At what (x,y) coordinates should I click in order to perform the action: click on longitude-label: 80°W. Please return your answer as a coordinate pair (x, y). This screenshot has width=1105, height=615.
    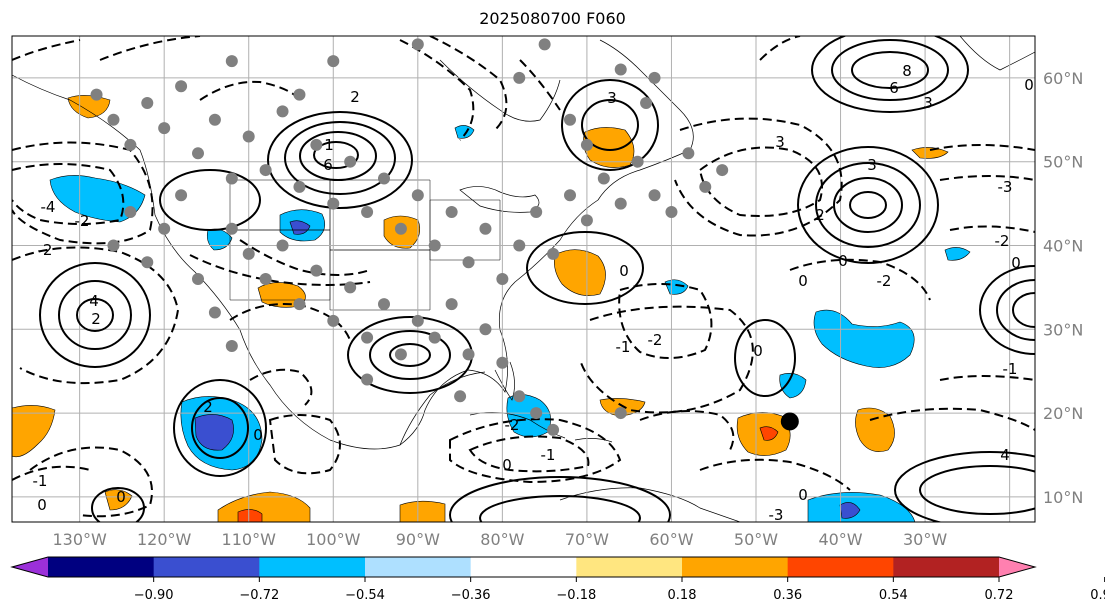
    Looking at the image, I should click on (502, 539).